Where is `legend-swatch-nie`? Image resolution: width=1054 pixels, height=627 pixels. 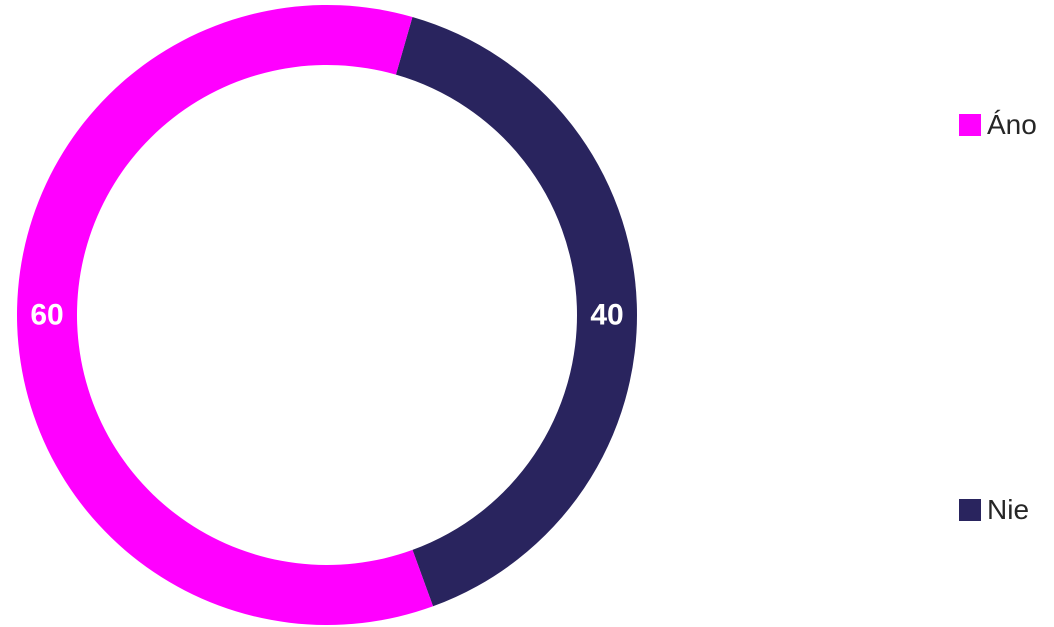
legend-swatch-nie is located at coordinates (970, 510).